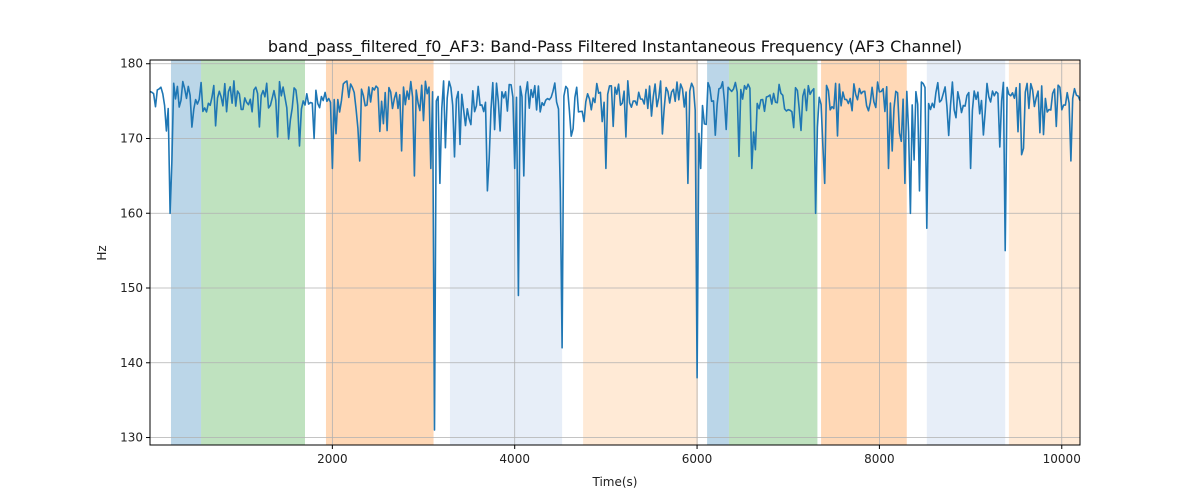  I want to click on x-tick-label: 4000, so click(514, 459).